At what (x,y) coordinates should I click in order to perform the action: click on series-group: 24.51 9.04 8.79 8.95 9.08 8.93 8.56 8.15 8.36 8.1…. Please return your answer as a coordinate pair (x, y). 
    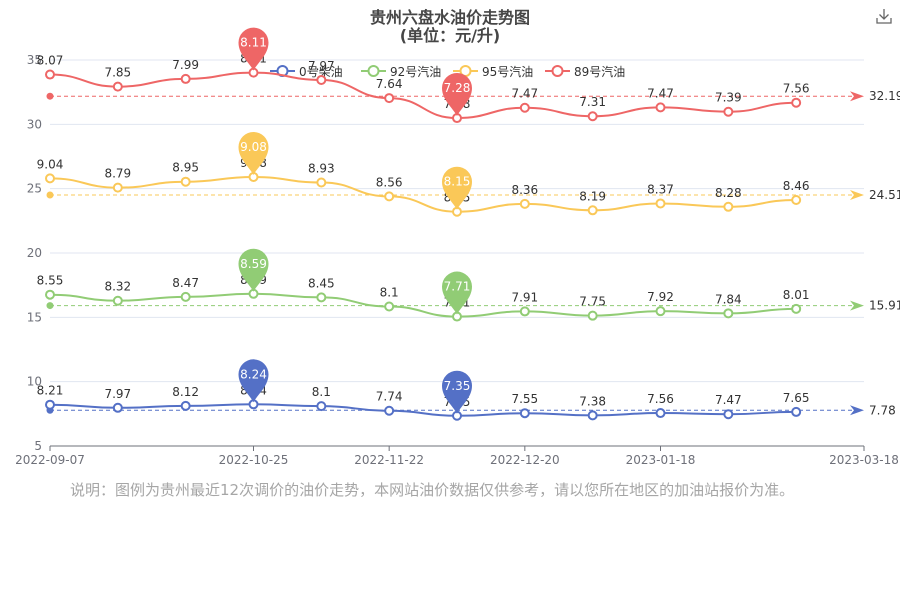
    Looking at the image, I should click on (468, 174).